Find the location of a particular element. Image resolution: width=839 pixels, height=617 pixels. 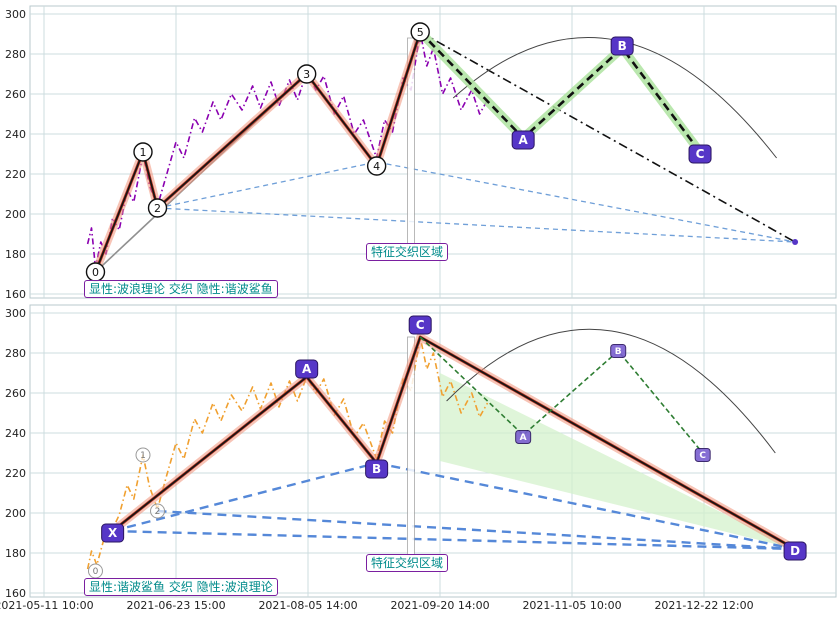

badge-label-D: D is located at coordinates (795, 551).